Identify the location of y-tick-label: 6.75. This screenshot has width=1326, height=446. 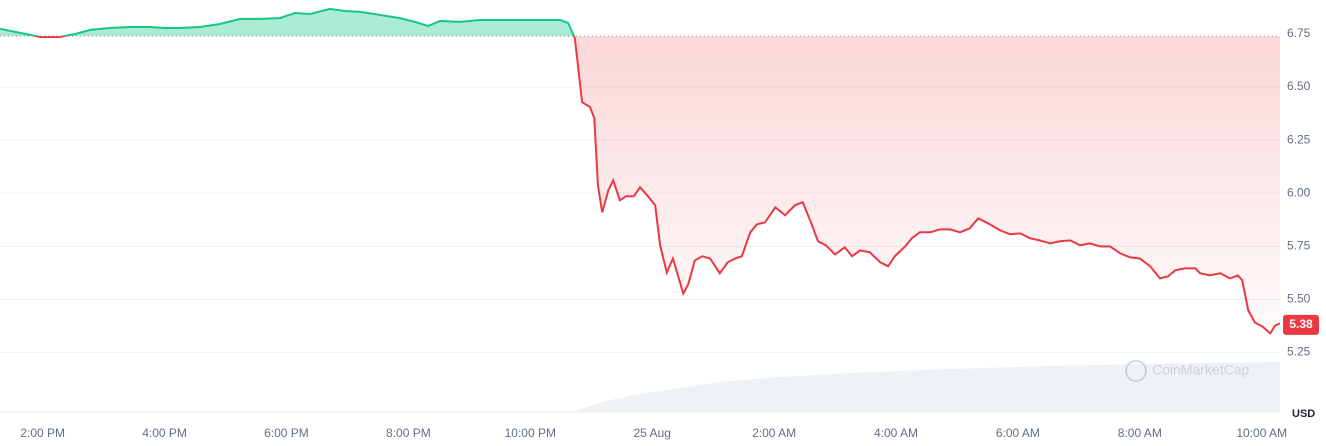
(1299, 33).